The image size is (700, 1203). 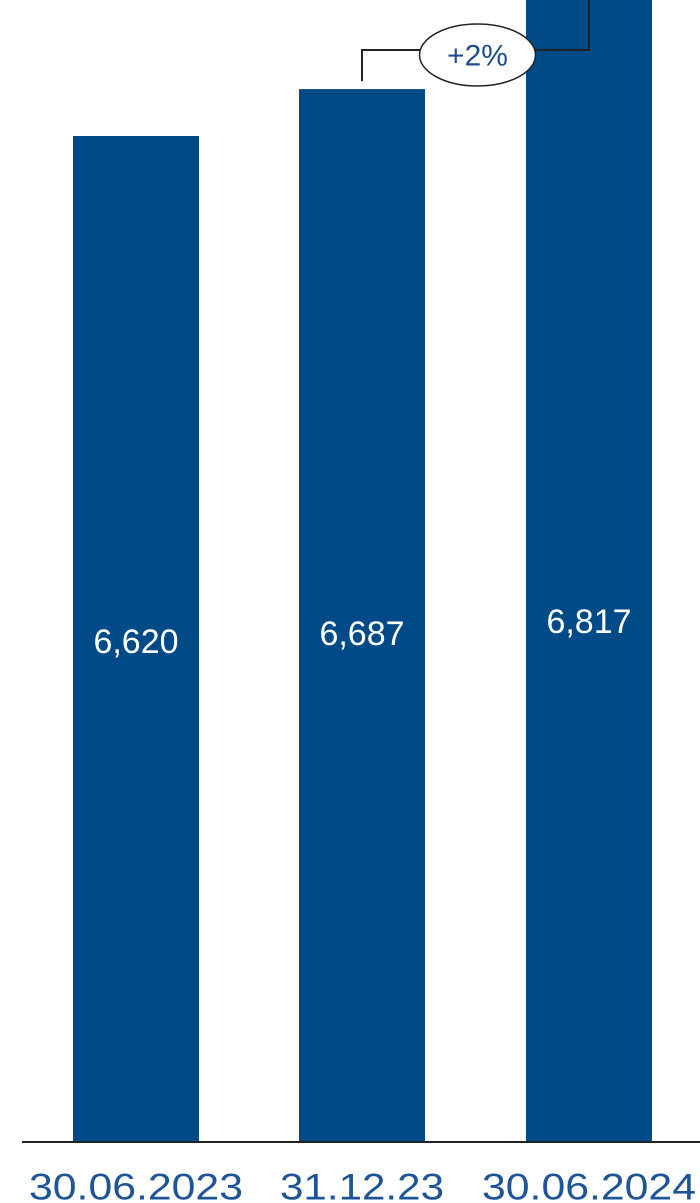 I want to click on annotation-bubble, so click(x=477, y=55).